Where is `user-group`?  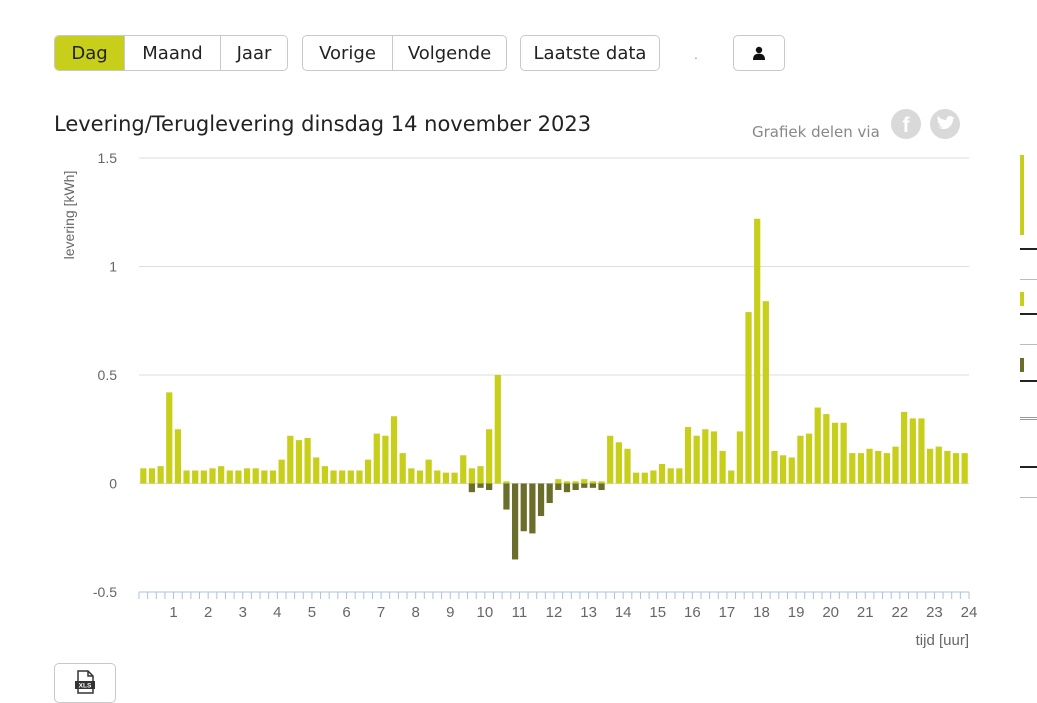 user-group is located at coordinates (759, 53).